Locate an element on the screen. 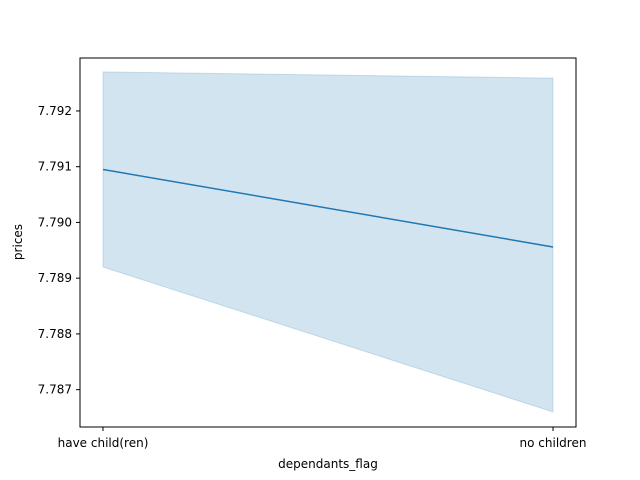 The image size is (640, 480). x-axis: have child(ren) no children is located at coordinates (322, 438).